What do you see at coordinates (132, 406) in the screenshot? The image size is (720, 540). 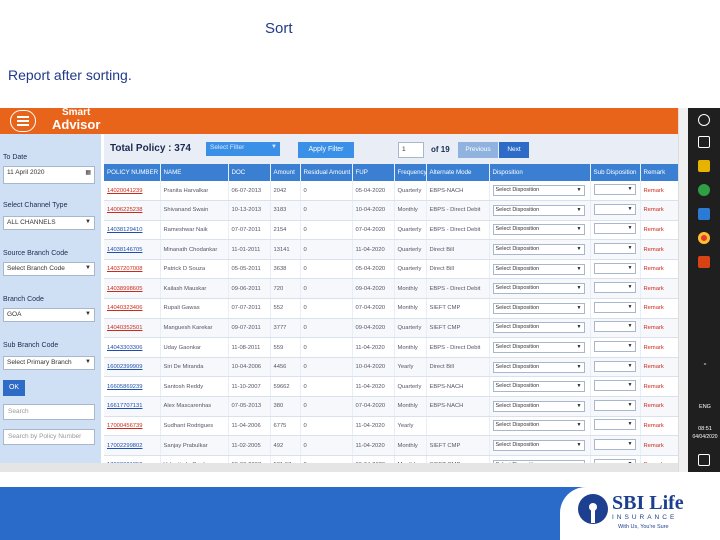 I see `policy-number-link: 16617707131` at bounding box center [132, 406].